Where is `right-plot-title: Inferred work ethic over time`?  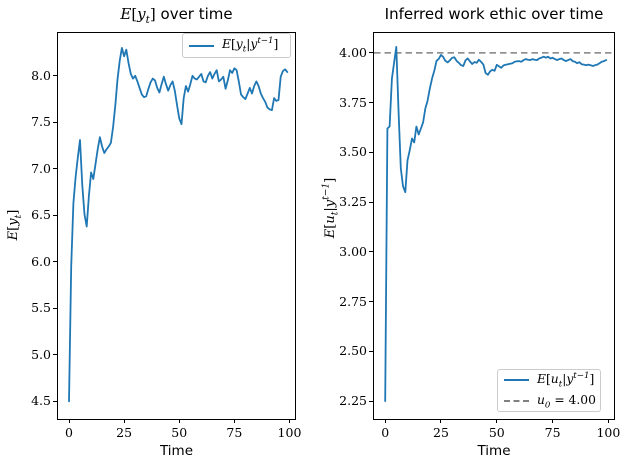
right-plot-title: Inferred work ethic over time is located at coordinates (494, 14).